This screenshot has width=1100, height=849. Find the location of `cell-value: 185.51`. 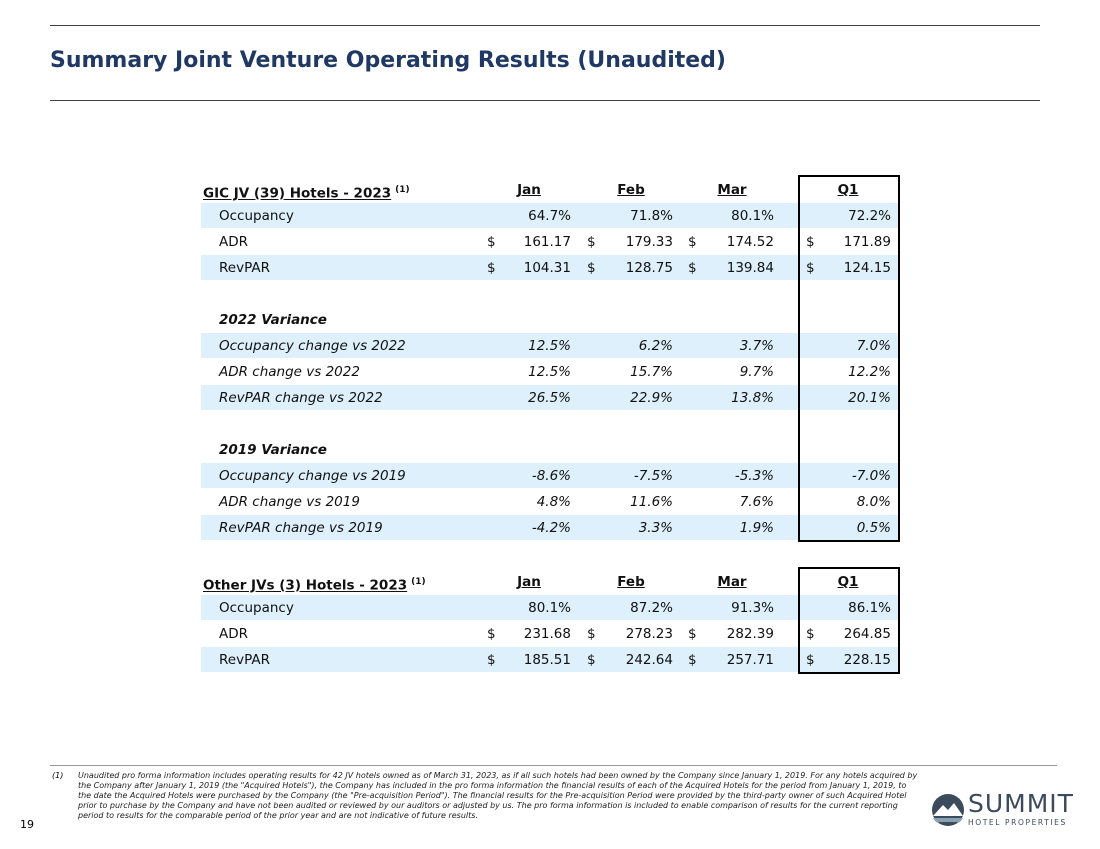

cell-value: 185.51 is located at coordinates (547, 660).